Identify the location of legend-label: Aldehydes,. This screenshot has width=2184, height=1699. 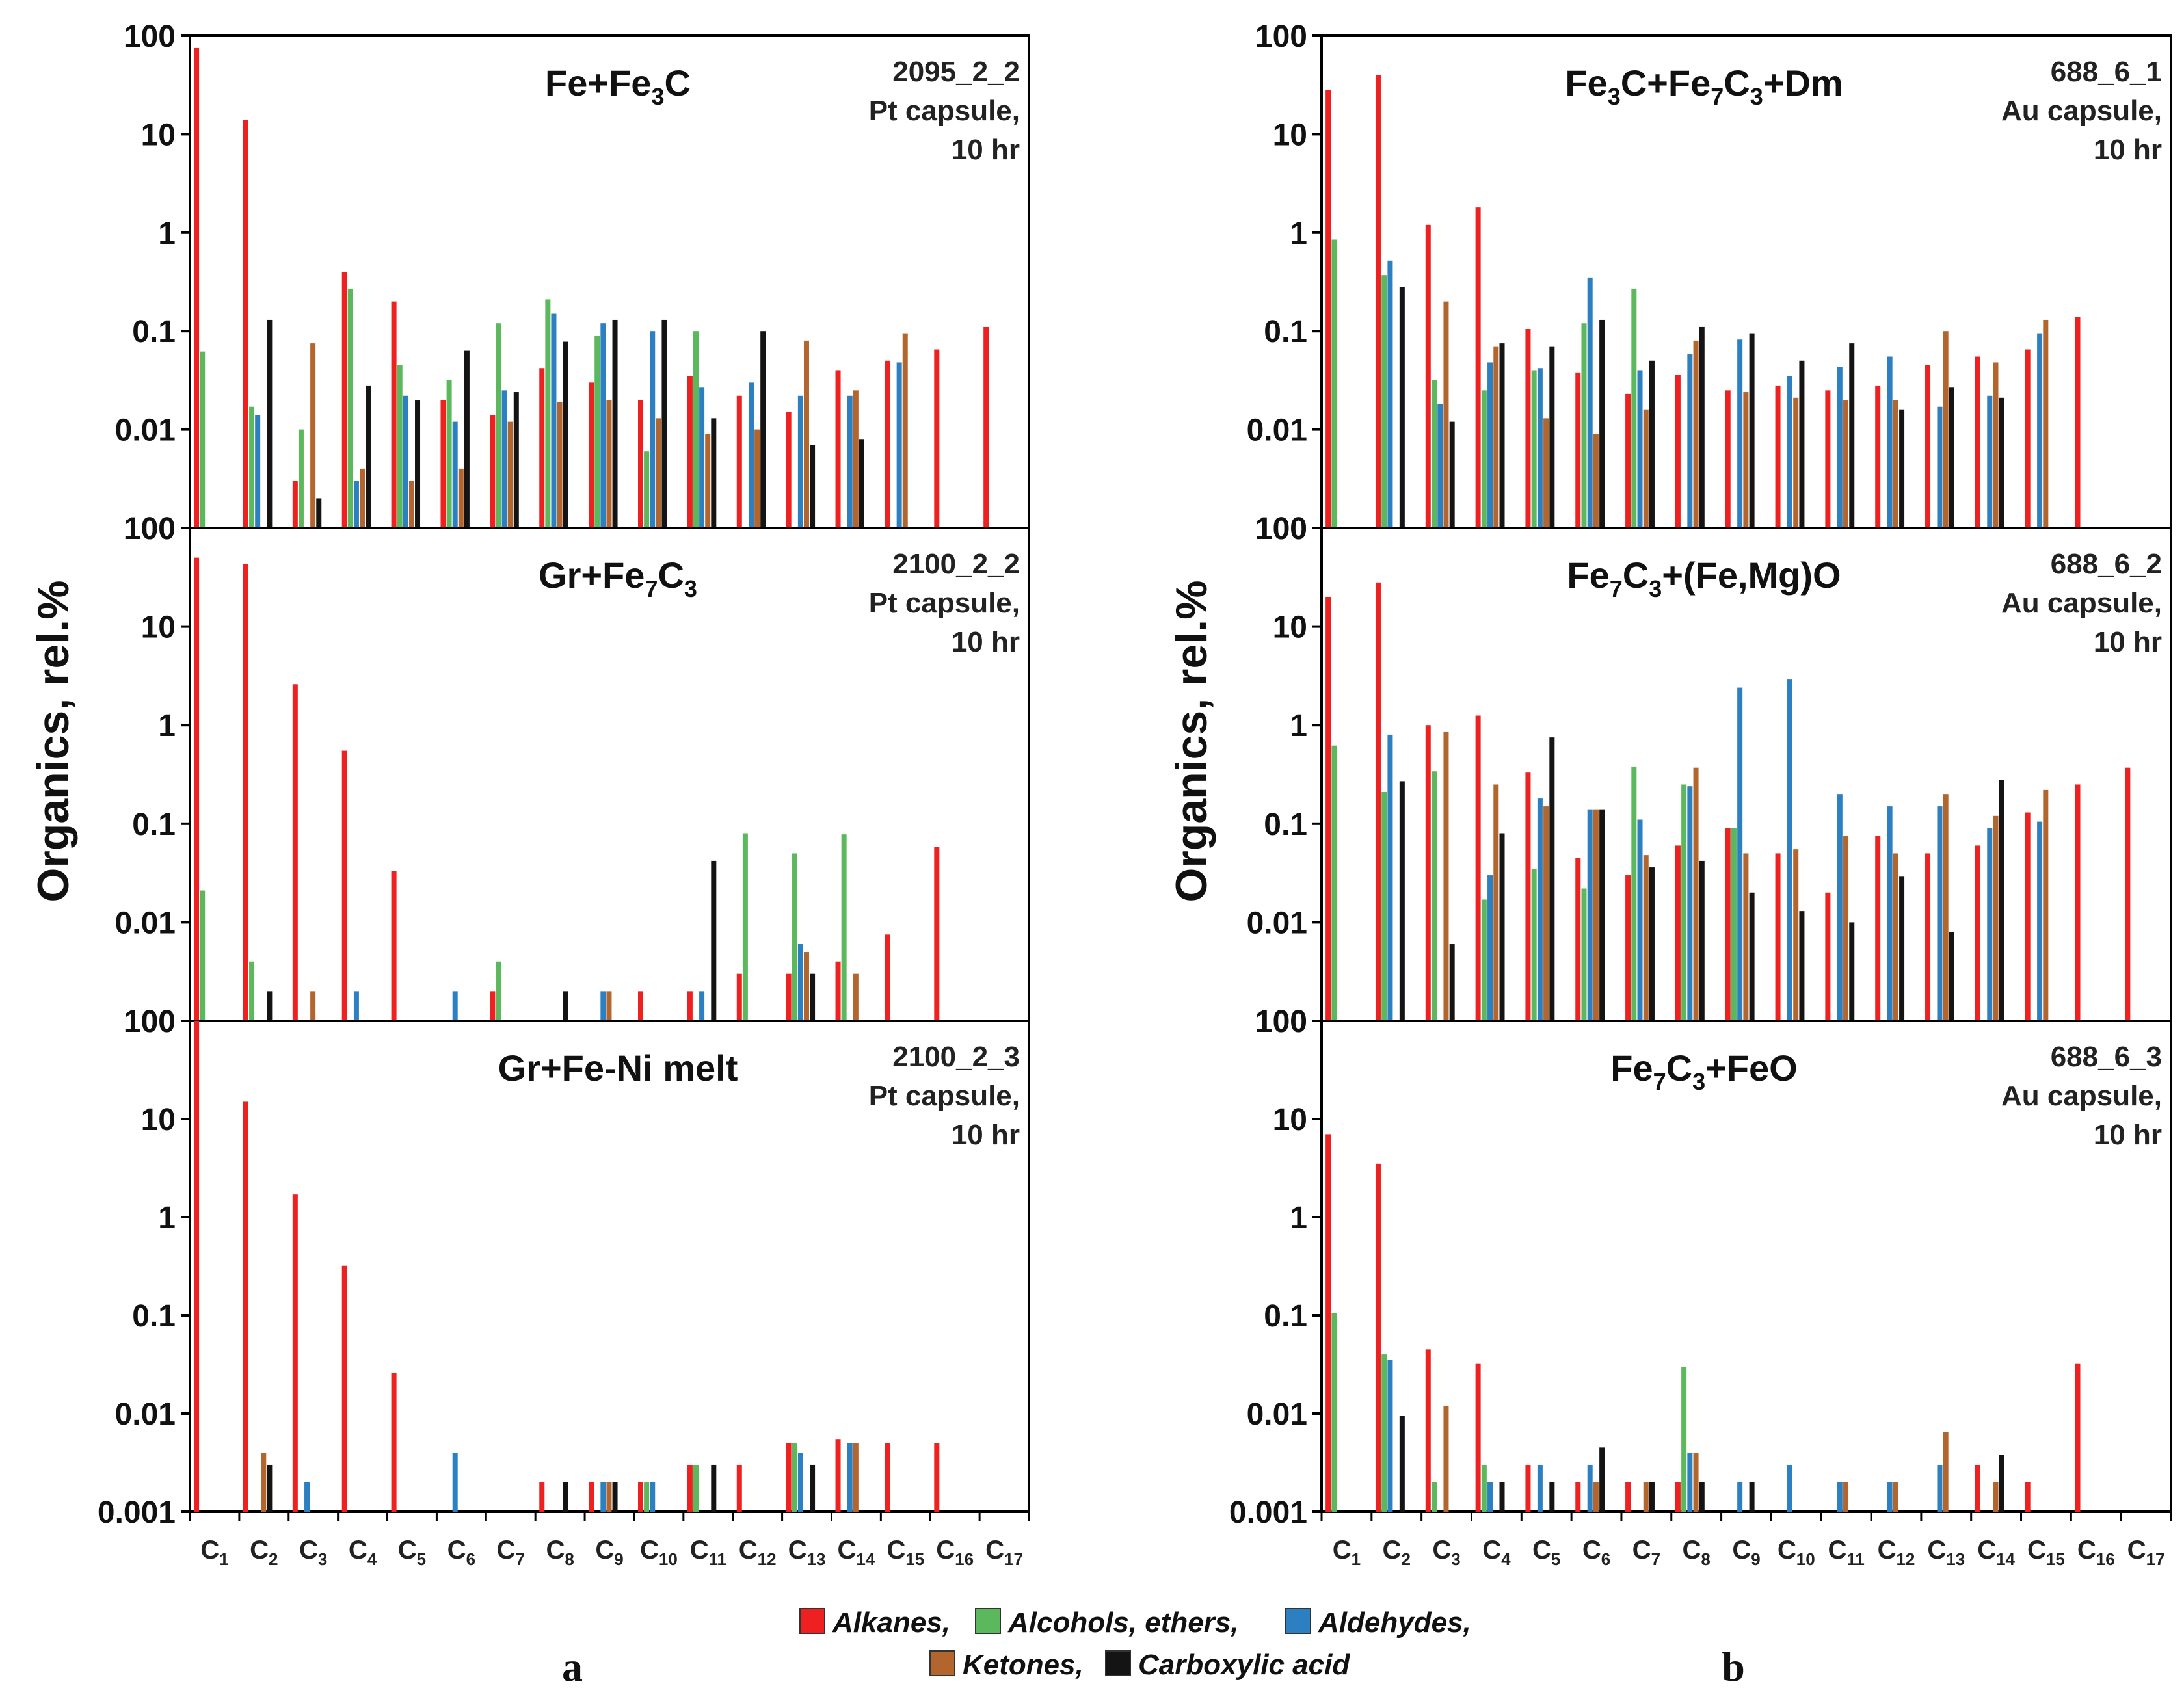
(1395, 1623).